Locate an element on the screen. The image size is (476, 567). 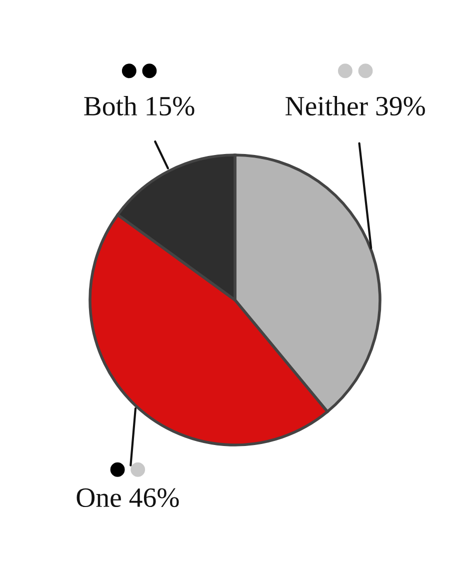
slice-label: One 46% is located at coordinates (127, 498).